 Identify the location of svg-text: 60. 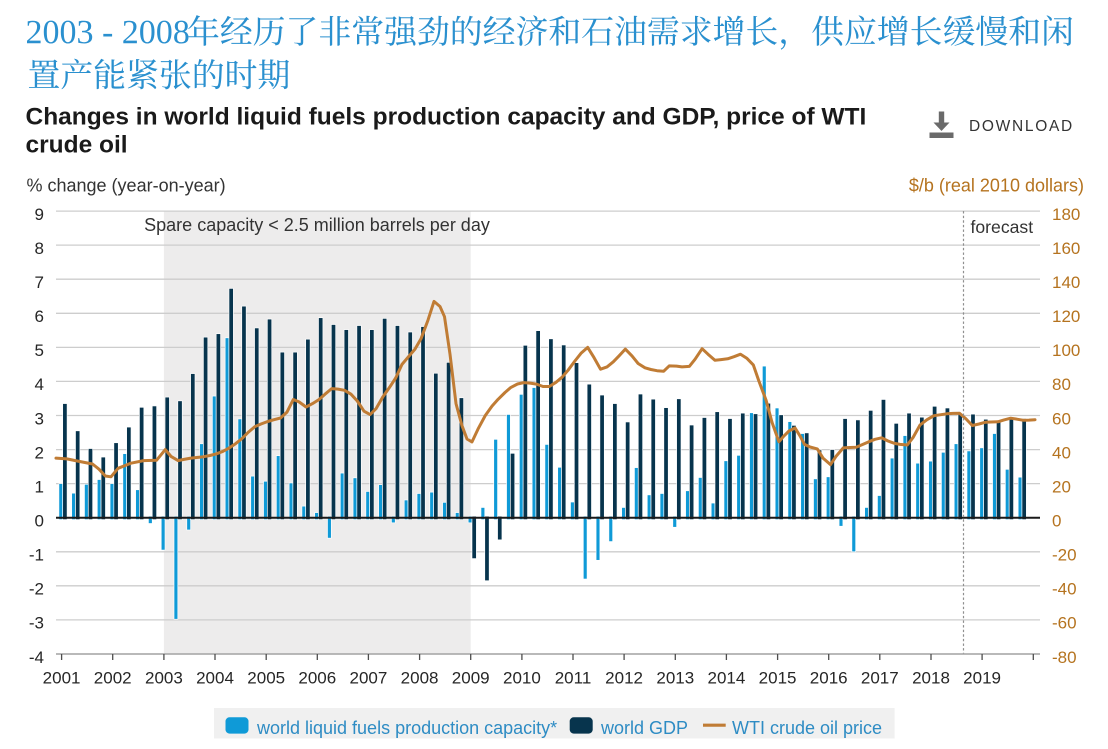
(1061, 418).